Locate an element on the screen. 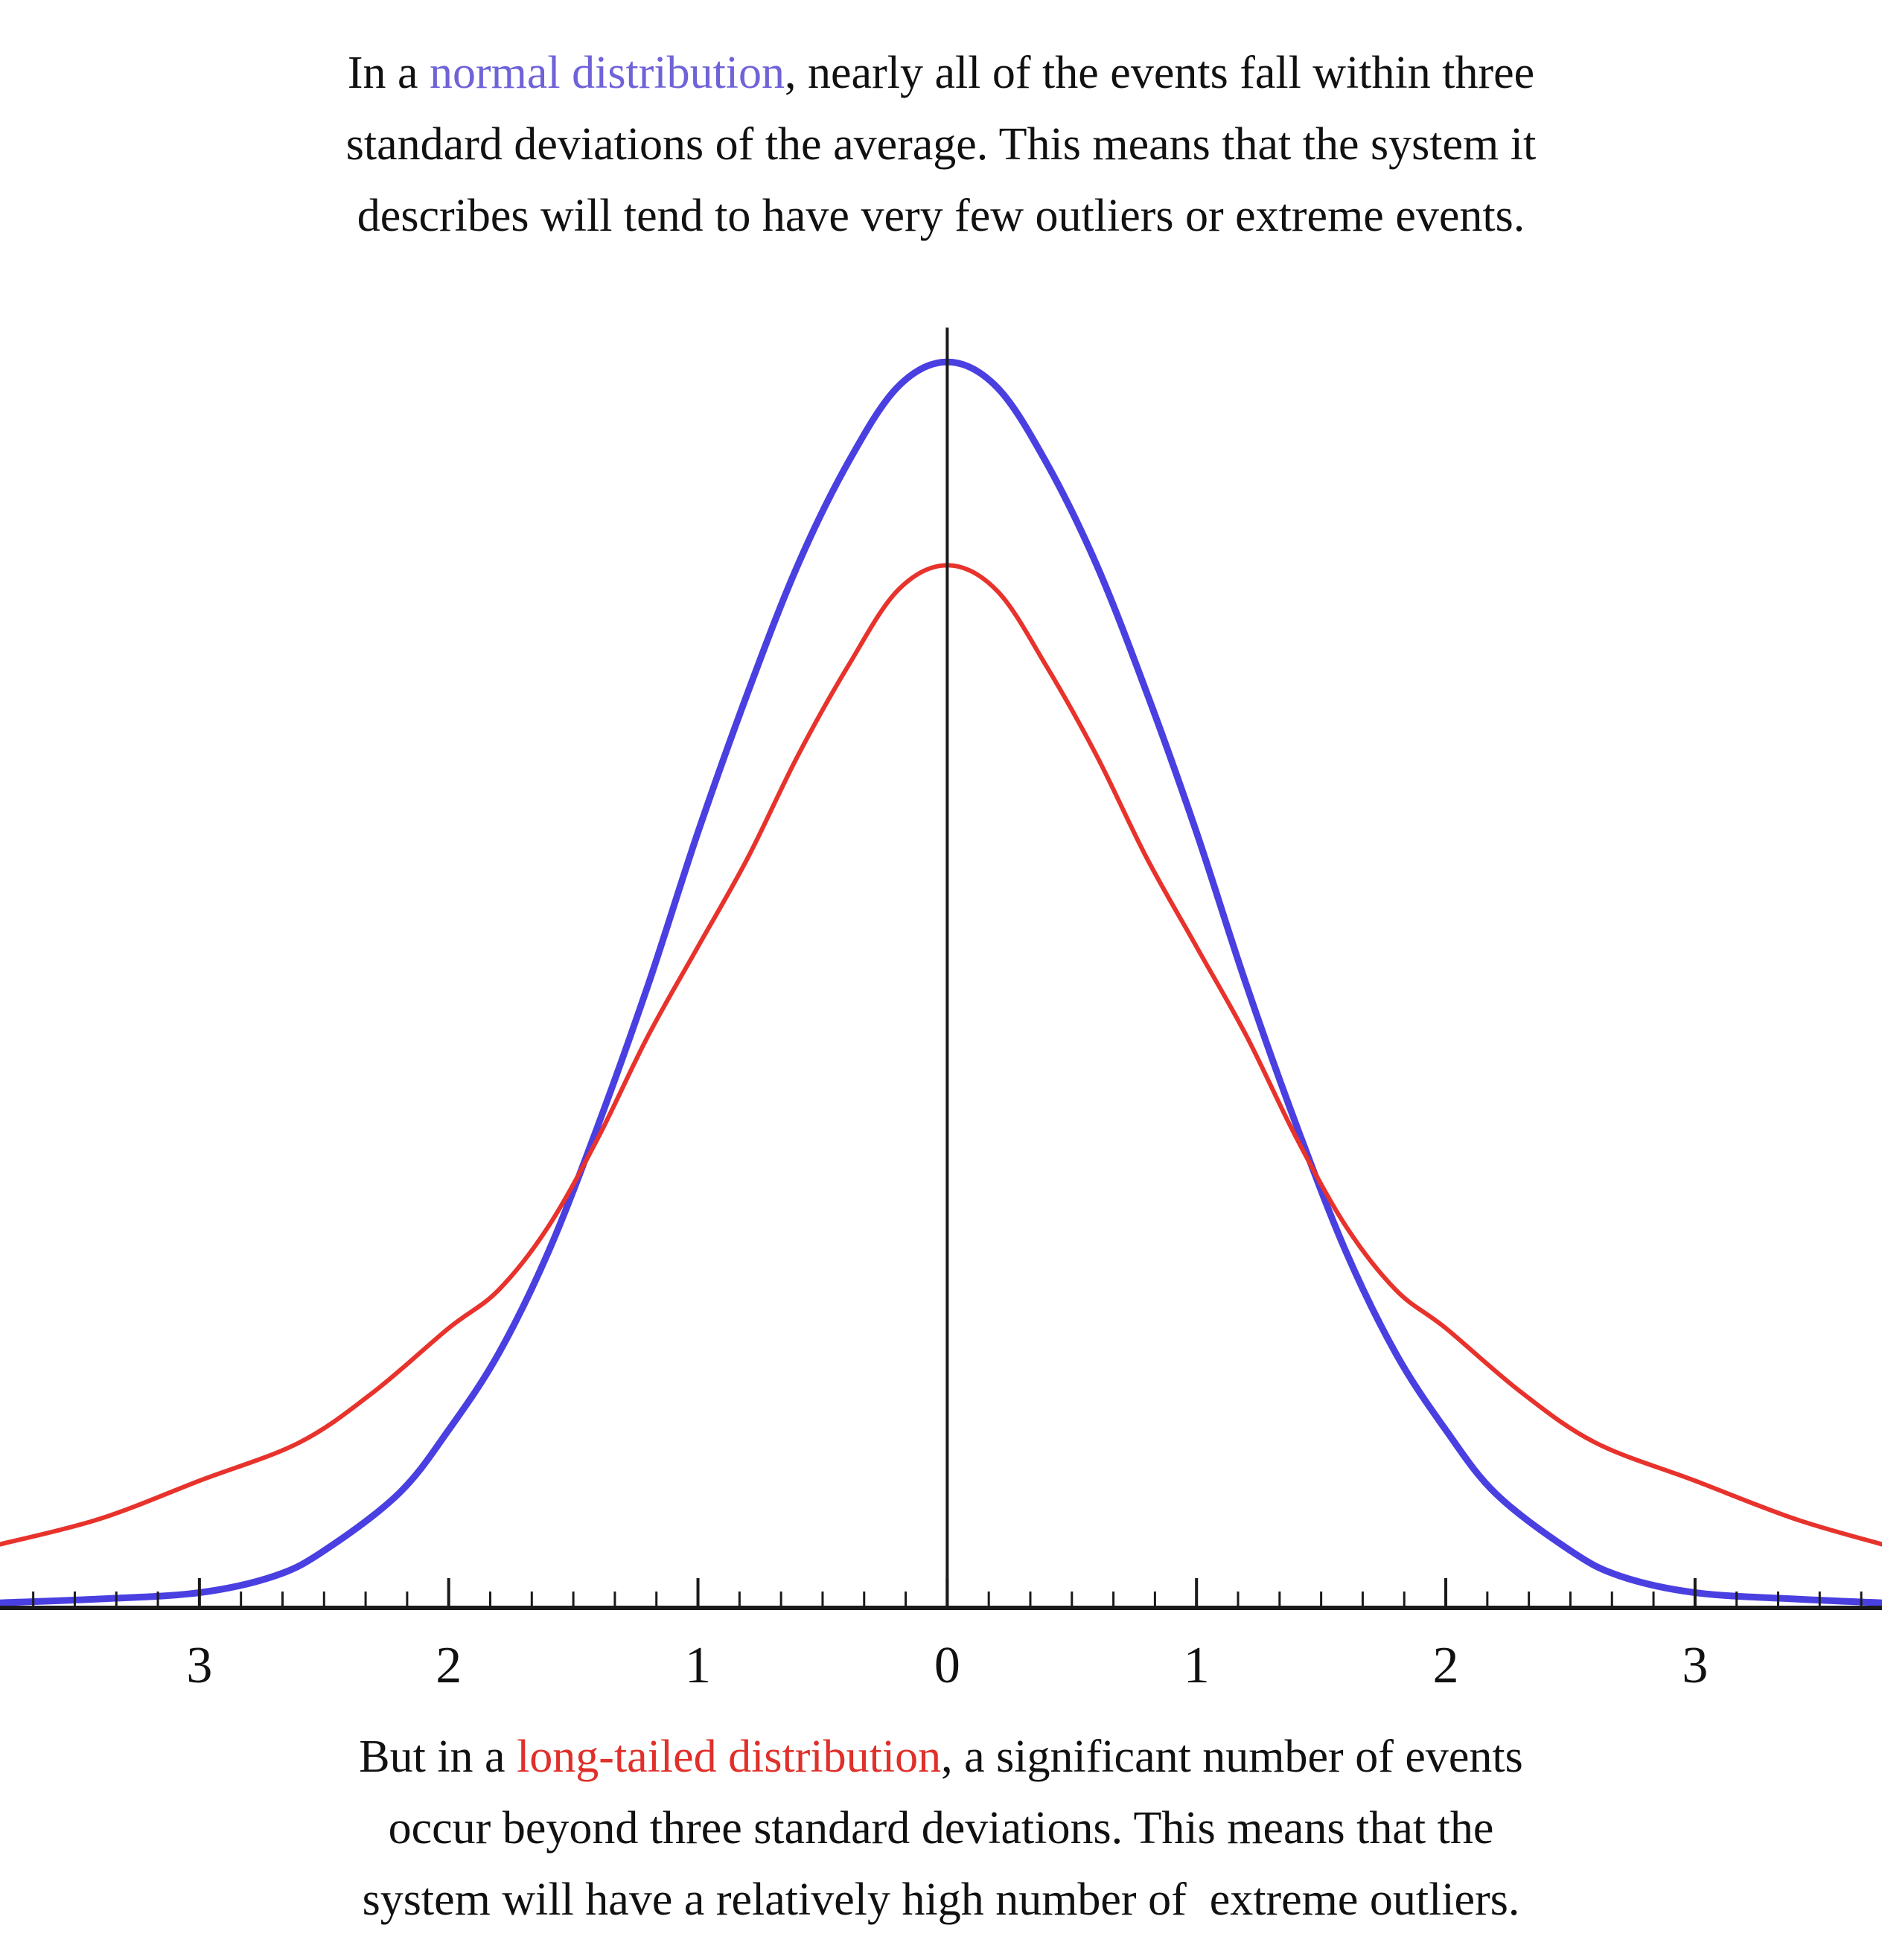 This screenshot has height=1960, width=1882. caption-bottom-line-1-before: But in a is located at coordinates (438, 1757).